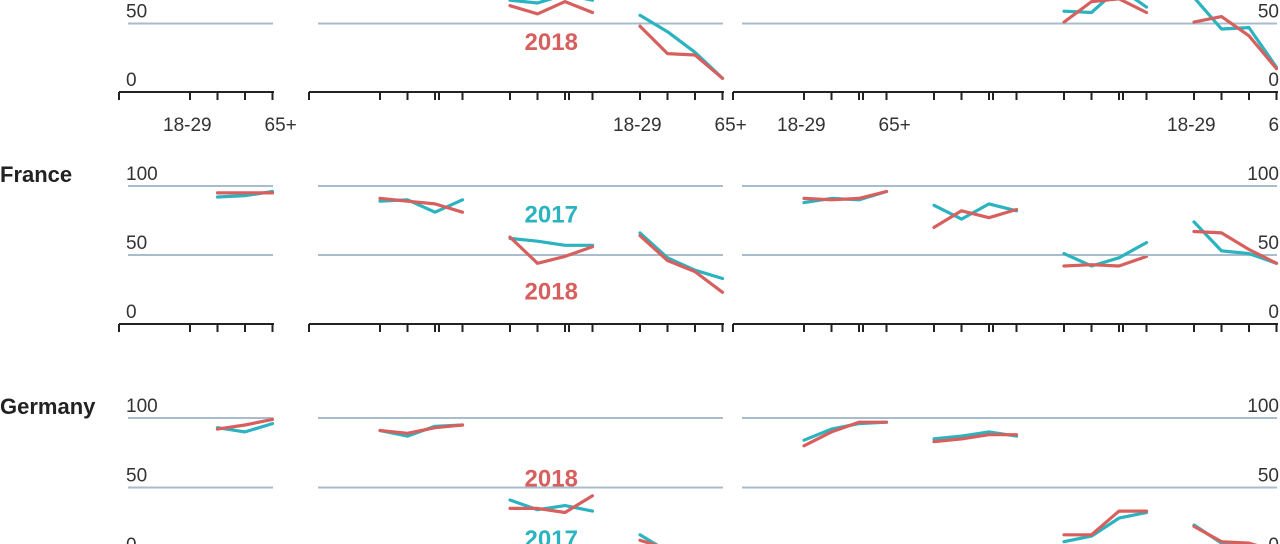  I want to click on panel-1-2: 2017 2018, so click(516, 258).